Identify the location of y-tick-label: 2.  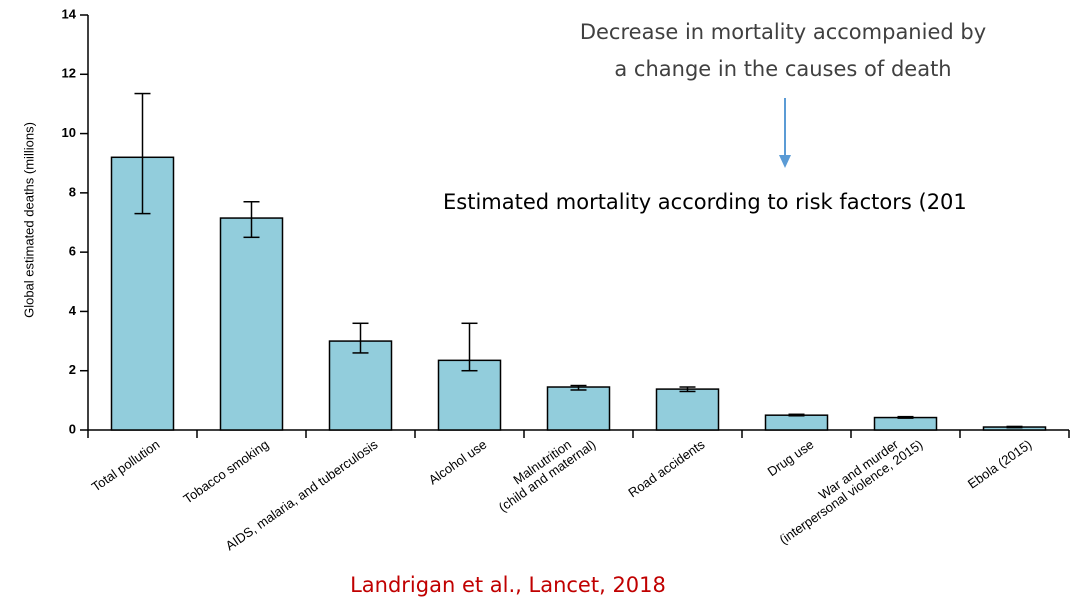
(72, 369).